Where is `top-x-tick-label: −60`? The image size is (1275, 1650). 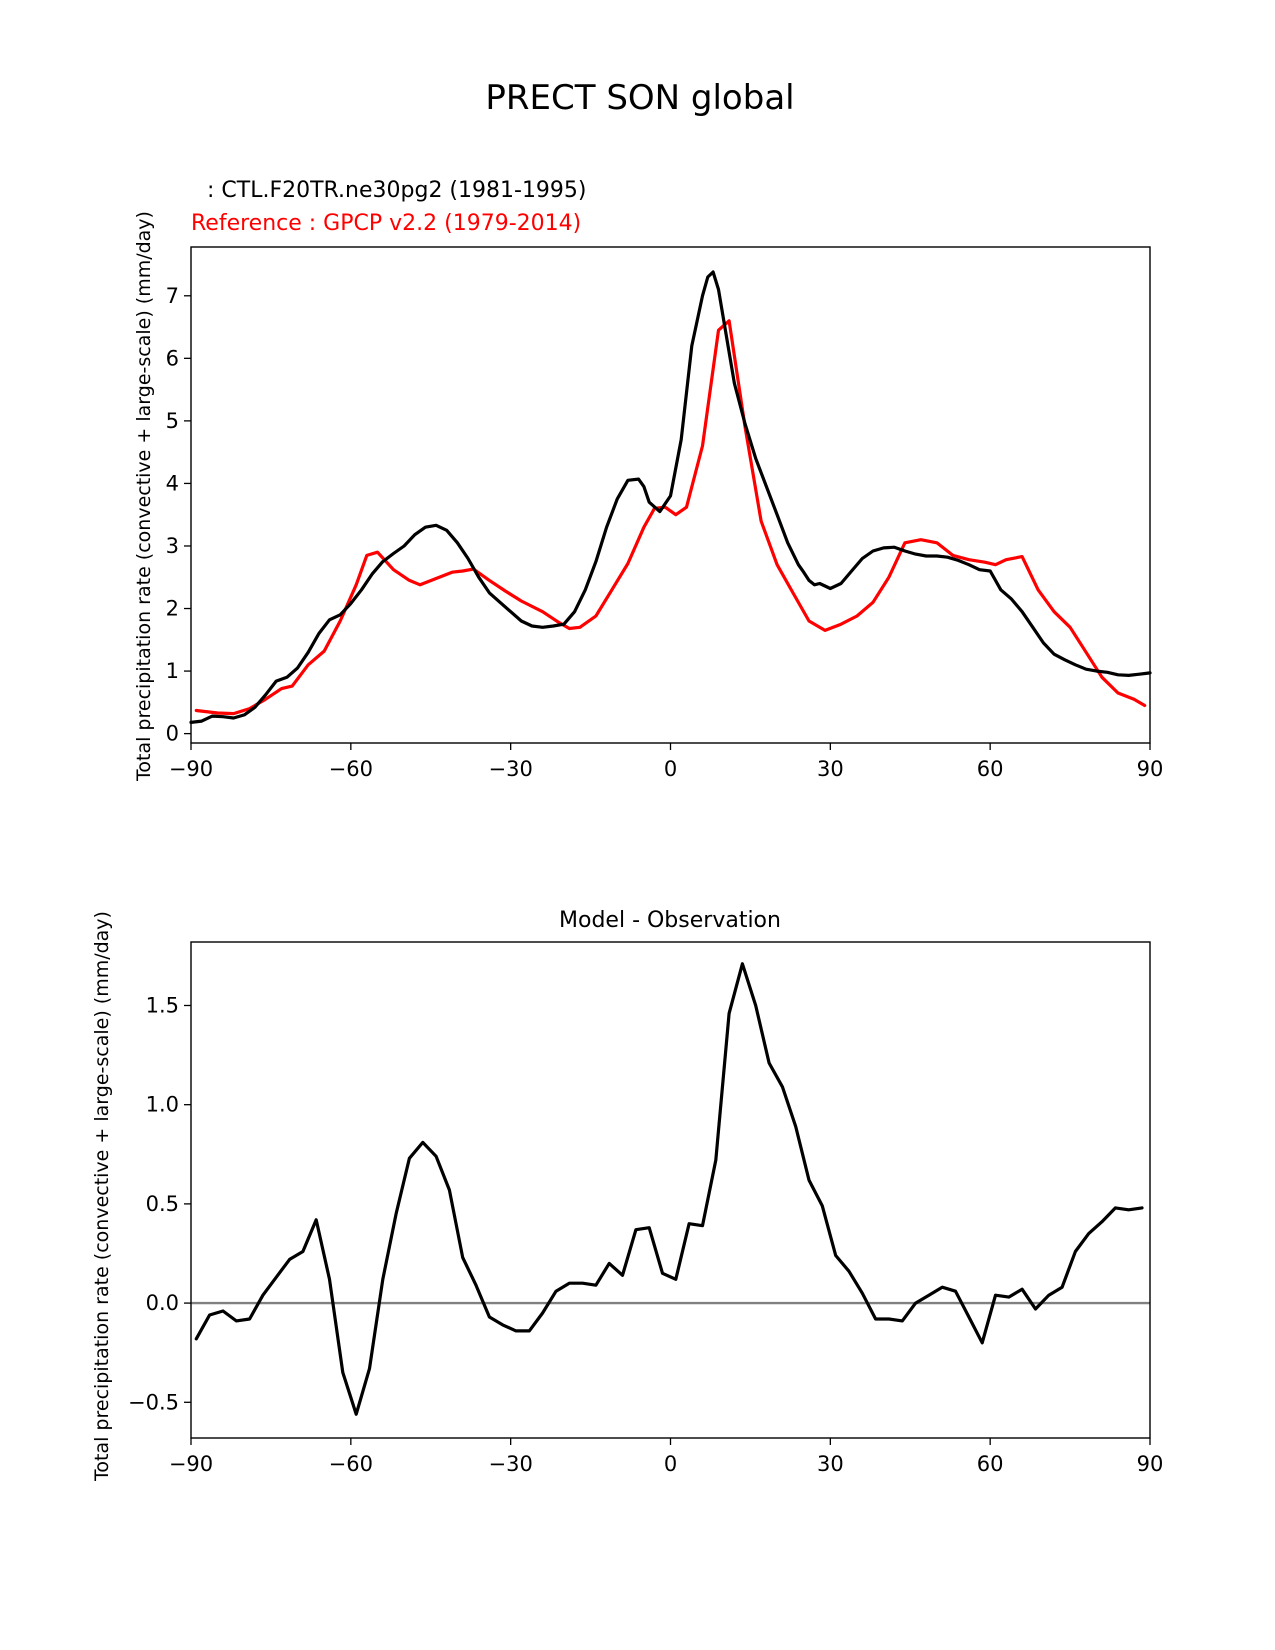 top-x-tick-label: −60 is located at coordinates (351, 769).